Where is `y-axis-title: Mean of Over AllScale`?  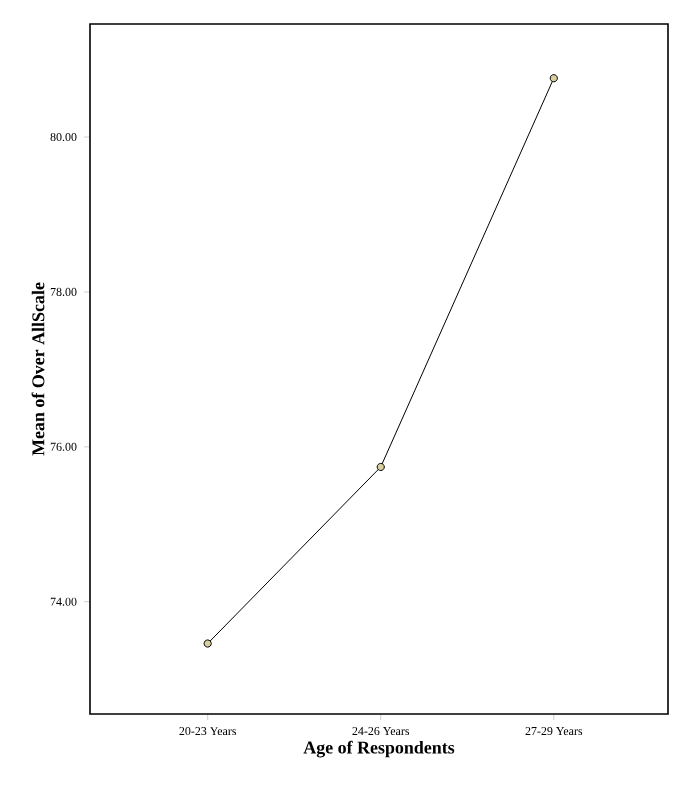
y-axis-title: Mean of Over AllScale is located at coordinates (38, 369).